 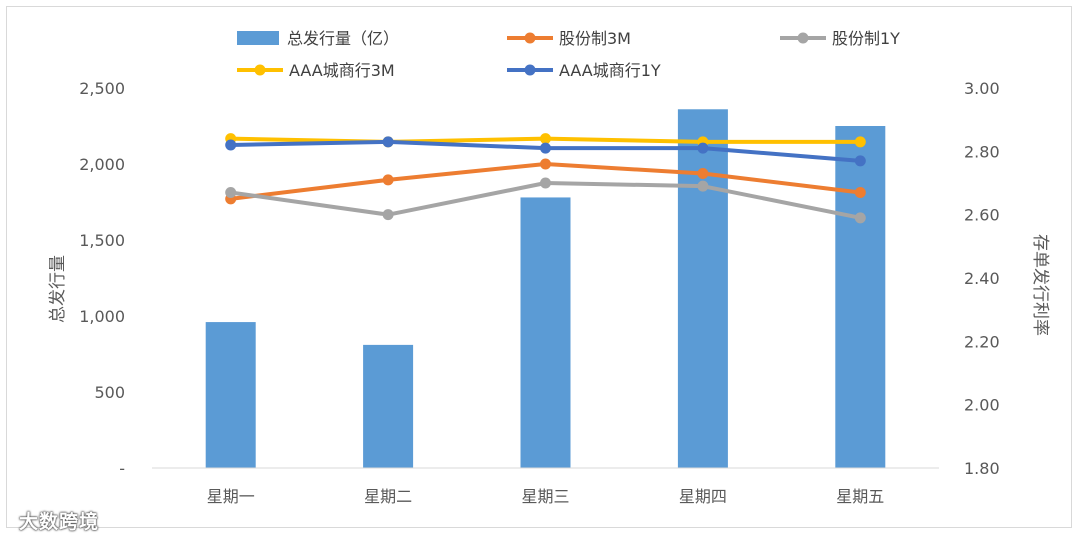 What do you see at coordinates (231, 496) in the screenshot?
I see `x-tick-label: 星期一` at bounding box center [231, 496].